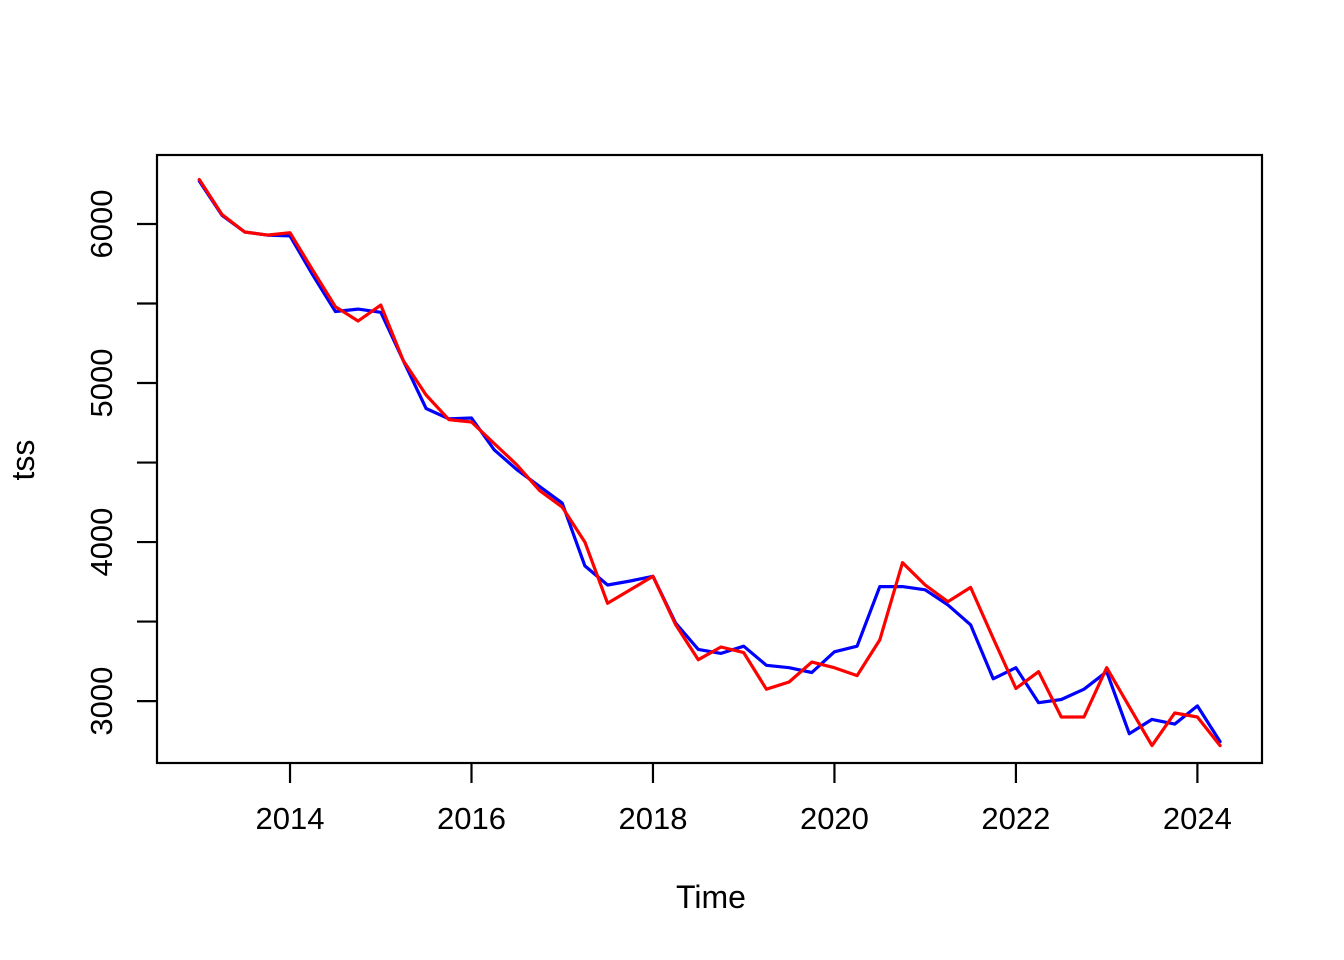 This screenshot has height=960, width=1344. Describe the element at coordinates (1197, 818) in the screenshot. I see `x-tick-label: 2024` at that location.